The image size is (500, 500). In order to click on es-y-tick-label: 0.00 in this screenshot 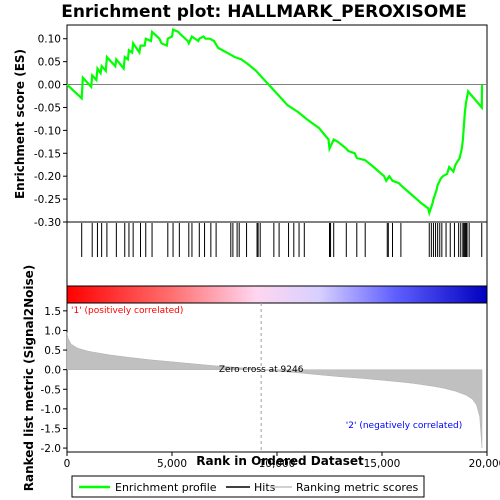, I will do `click(49, 86)`.